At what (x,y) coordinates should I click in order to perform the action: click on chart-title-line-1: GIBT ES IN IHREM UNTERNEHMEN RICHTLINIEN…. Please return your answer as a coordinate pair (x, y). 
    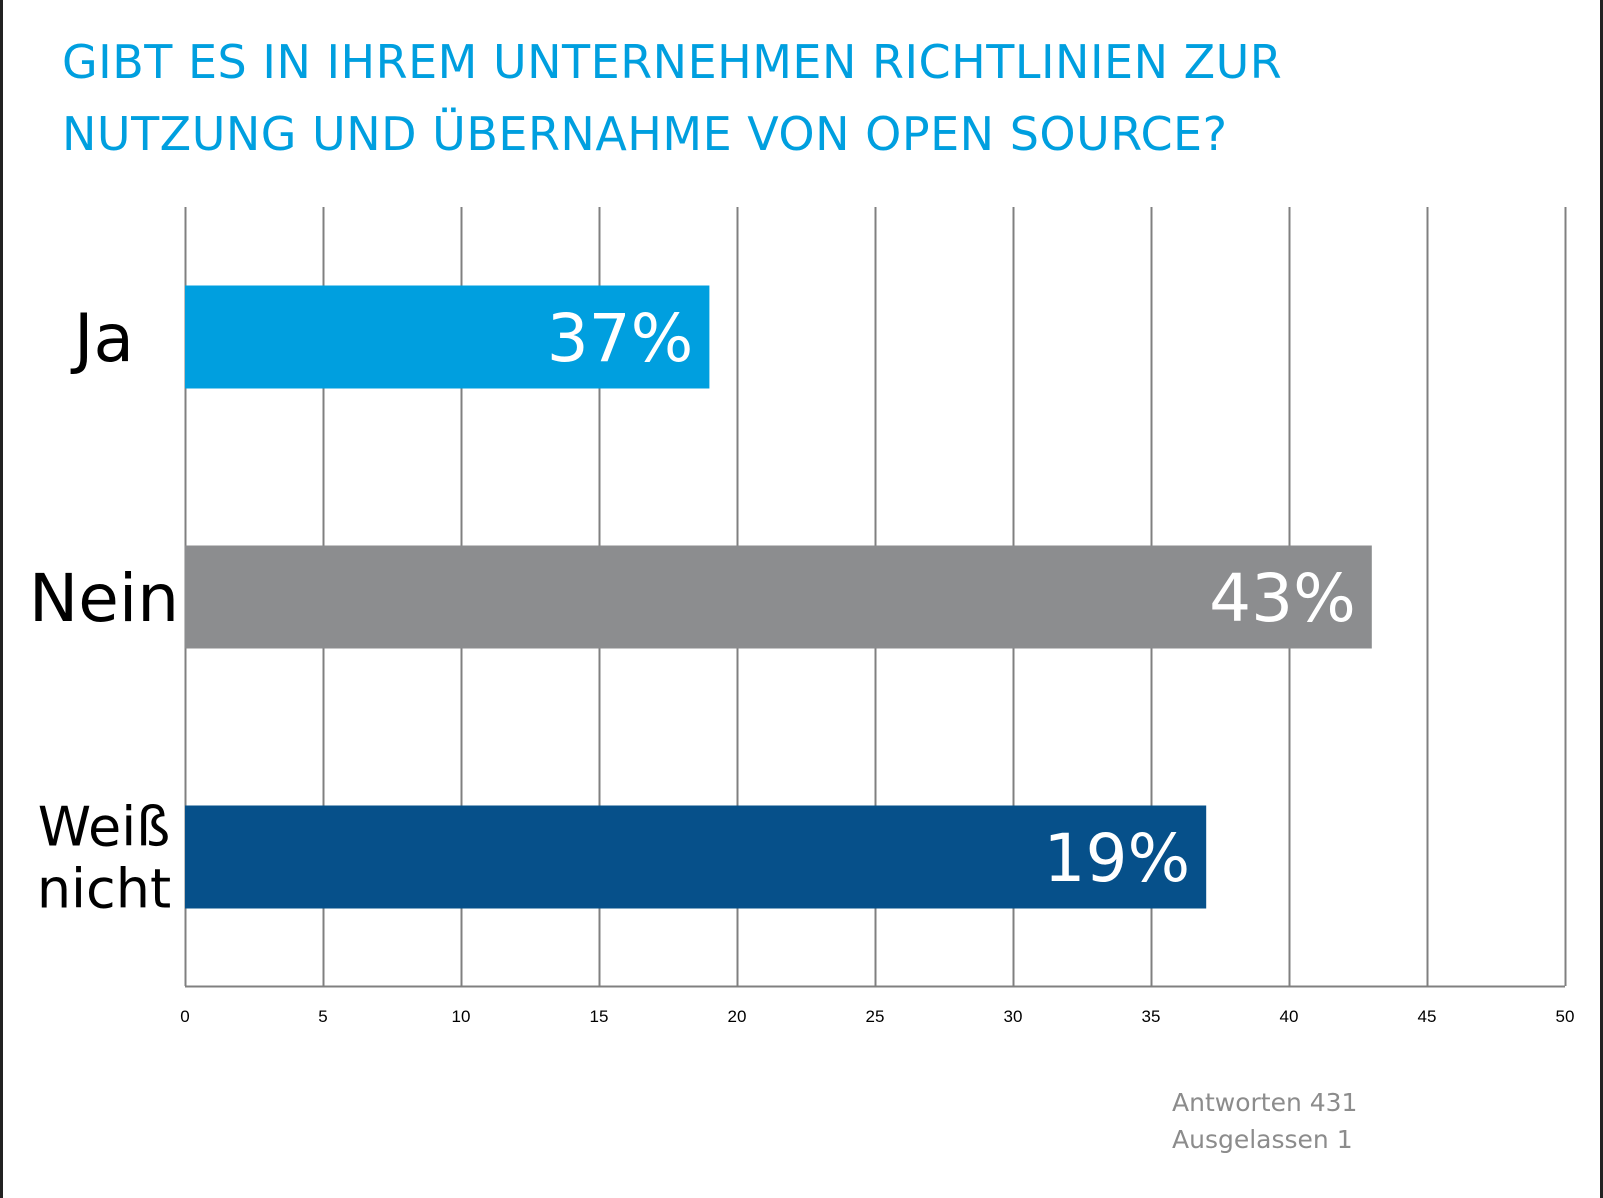
    Looking at the image, I should click on (672, 62).